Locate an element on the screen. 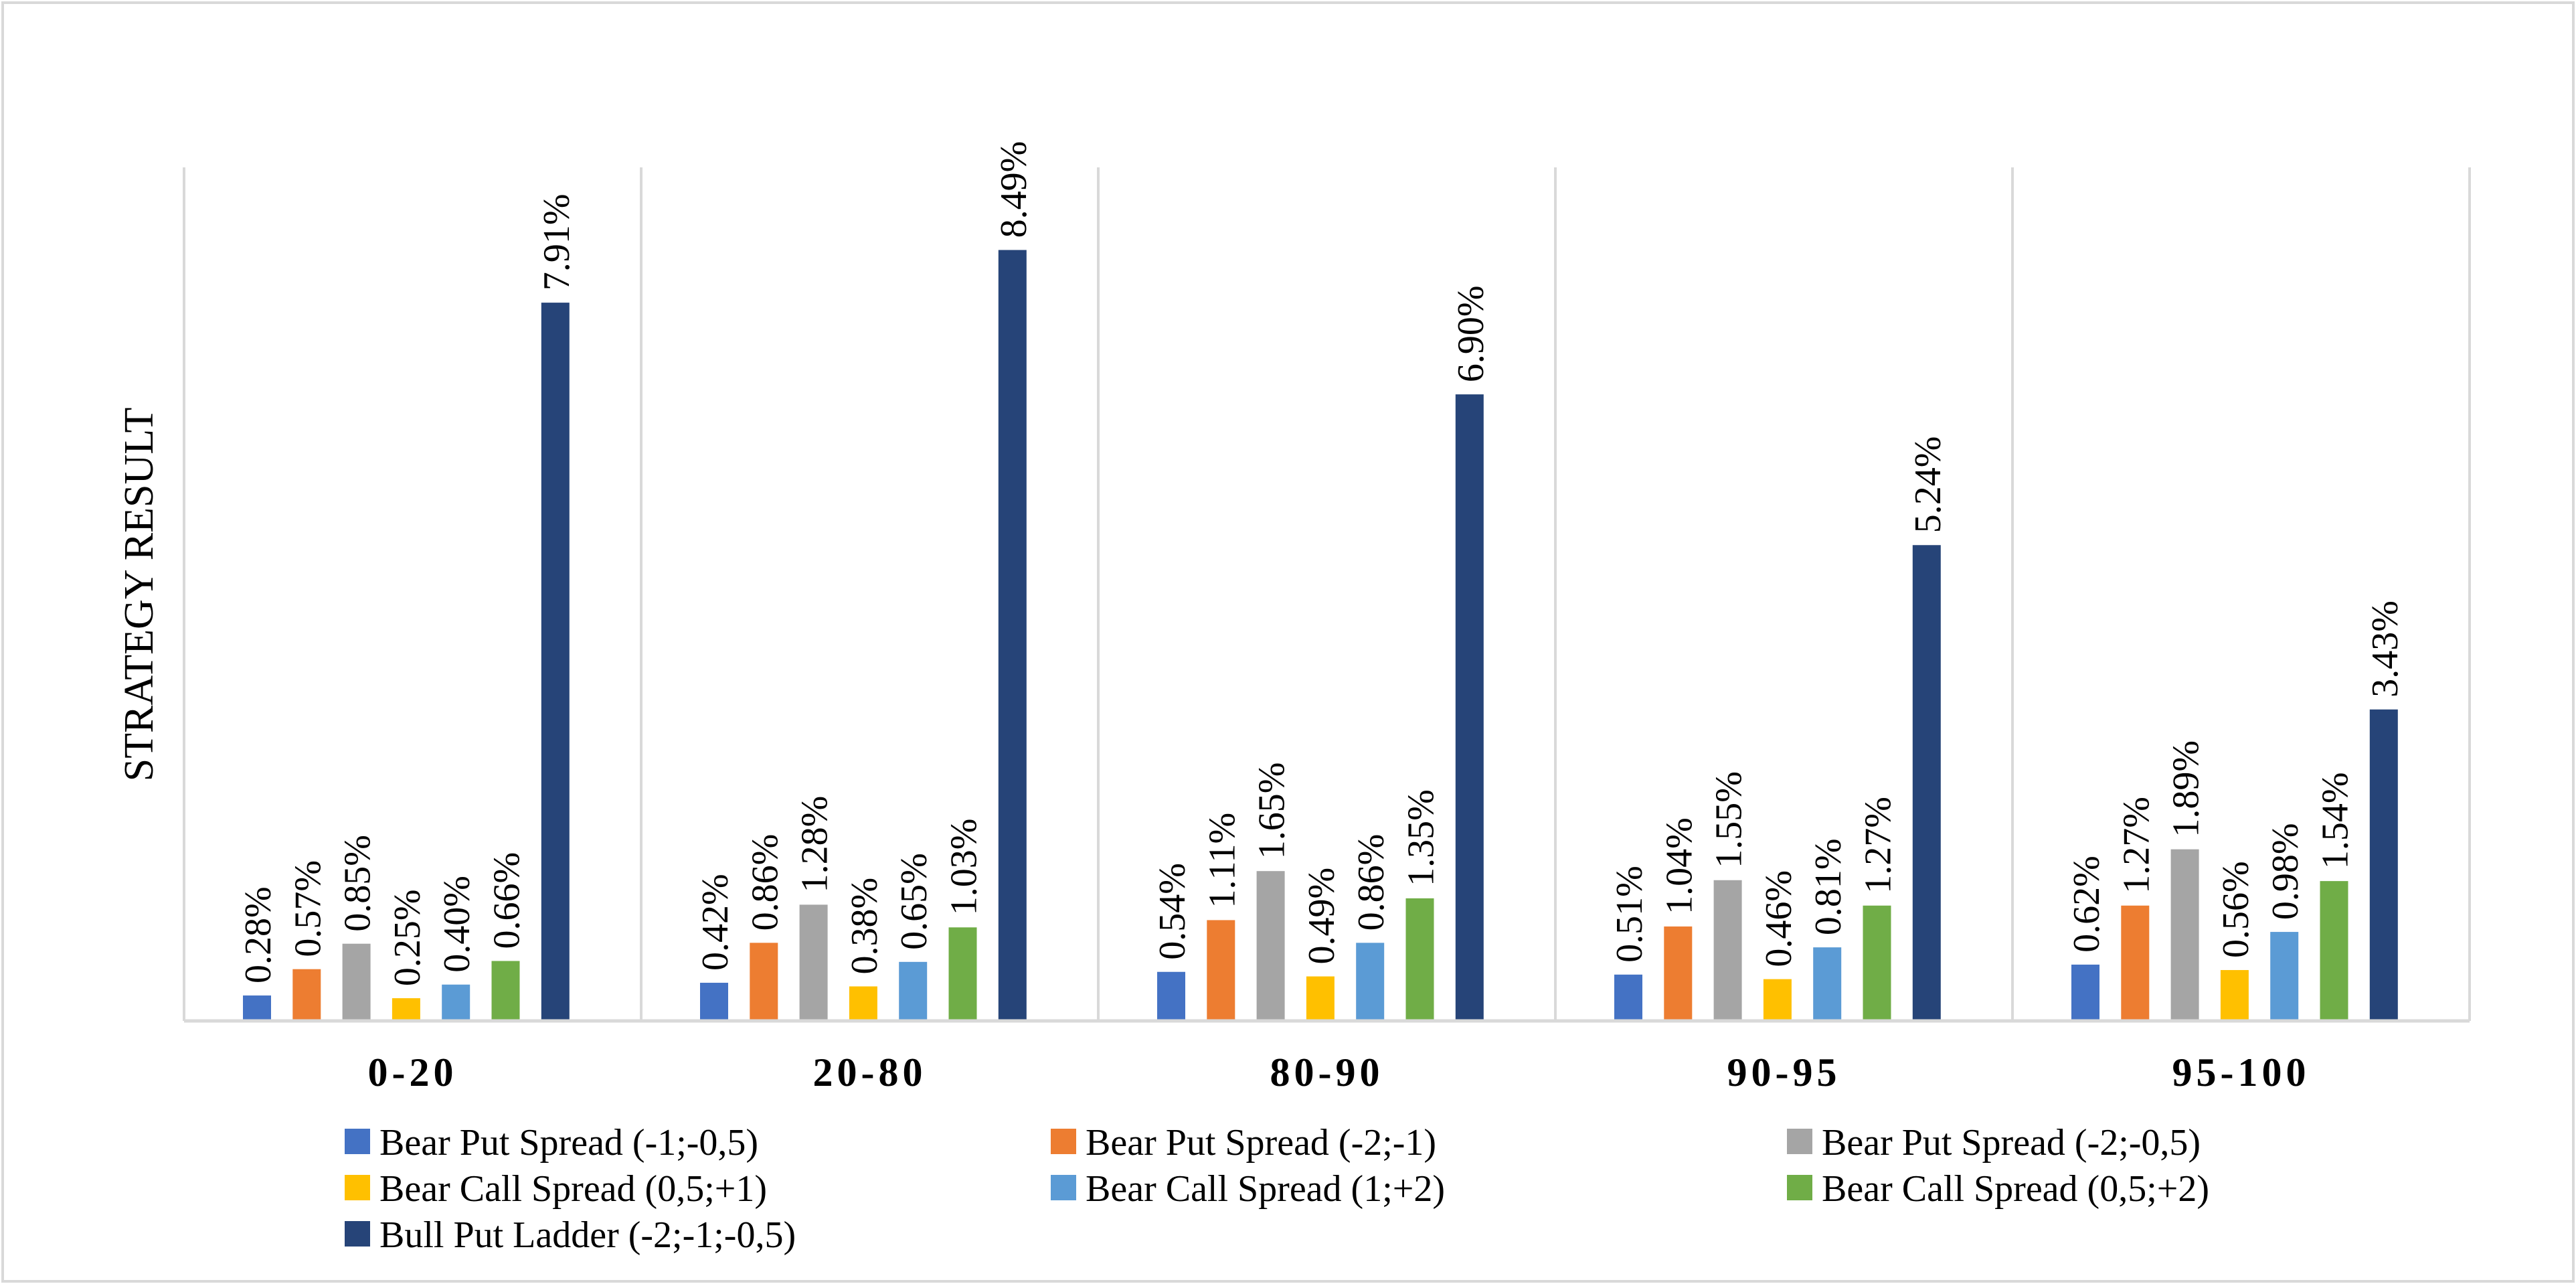 The height and width of the screenshot is (1284, 2576). data-label: 0.25% is located at coordinates (407, 937).